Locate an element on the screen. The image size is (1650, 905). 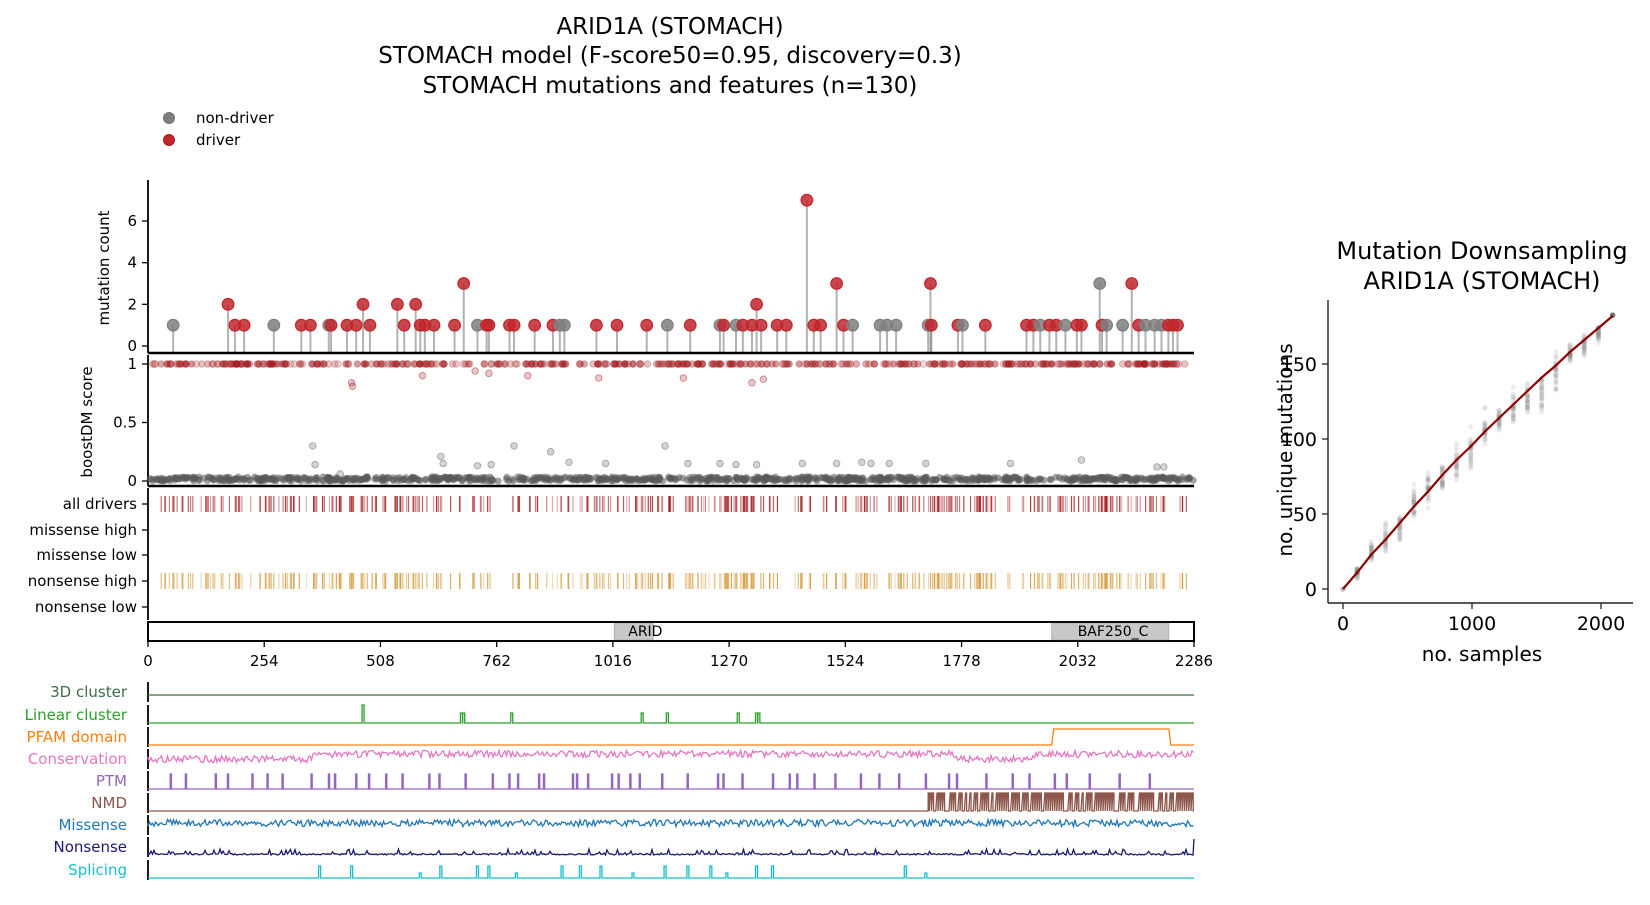
x-tick-label: 254 is located at coordinates (264, 661).